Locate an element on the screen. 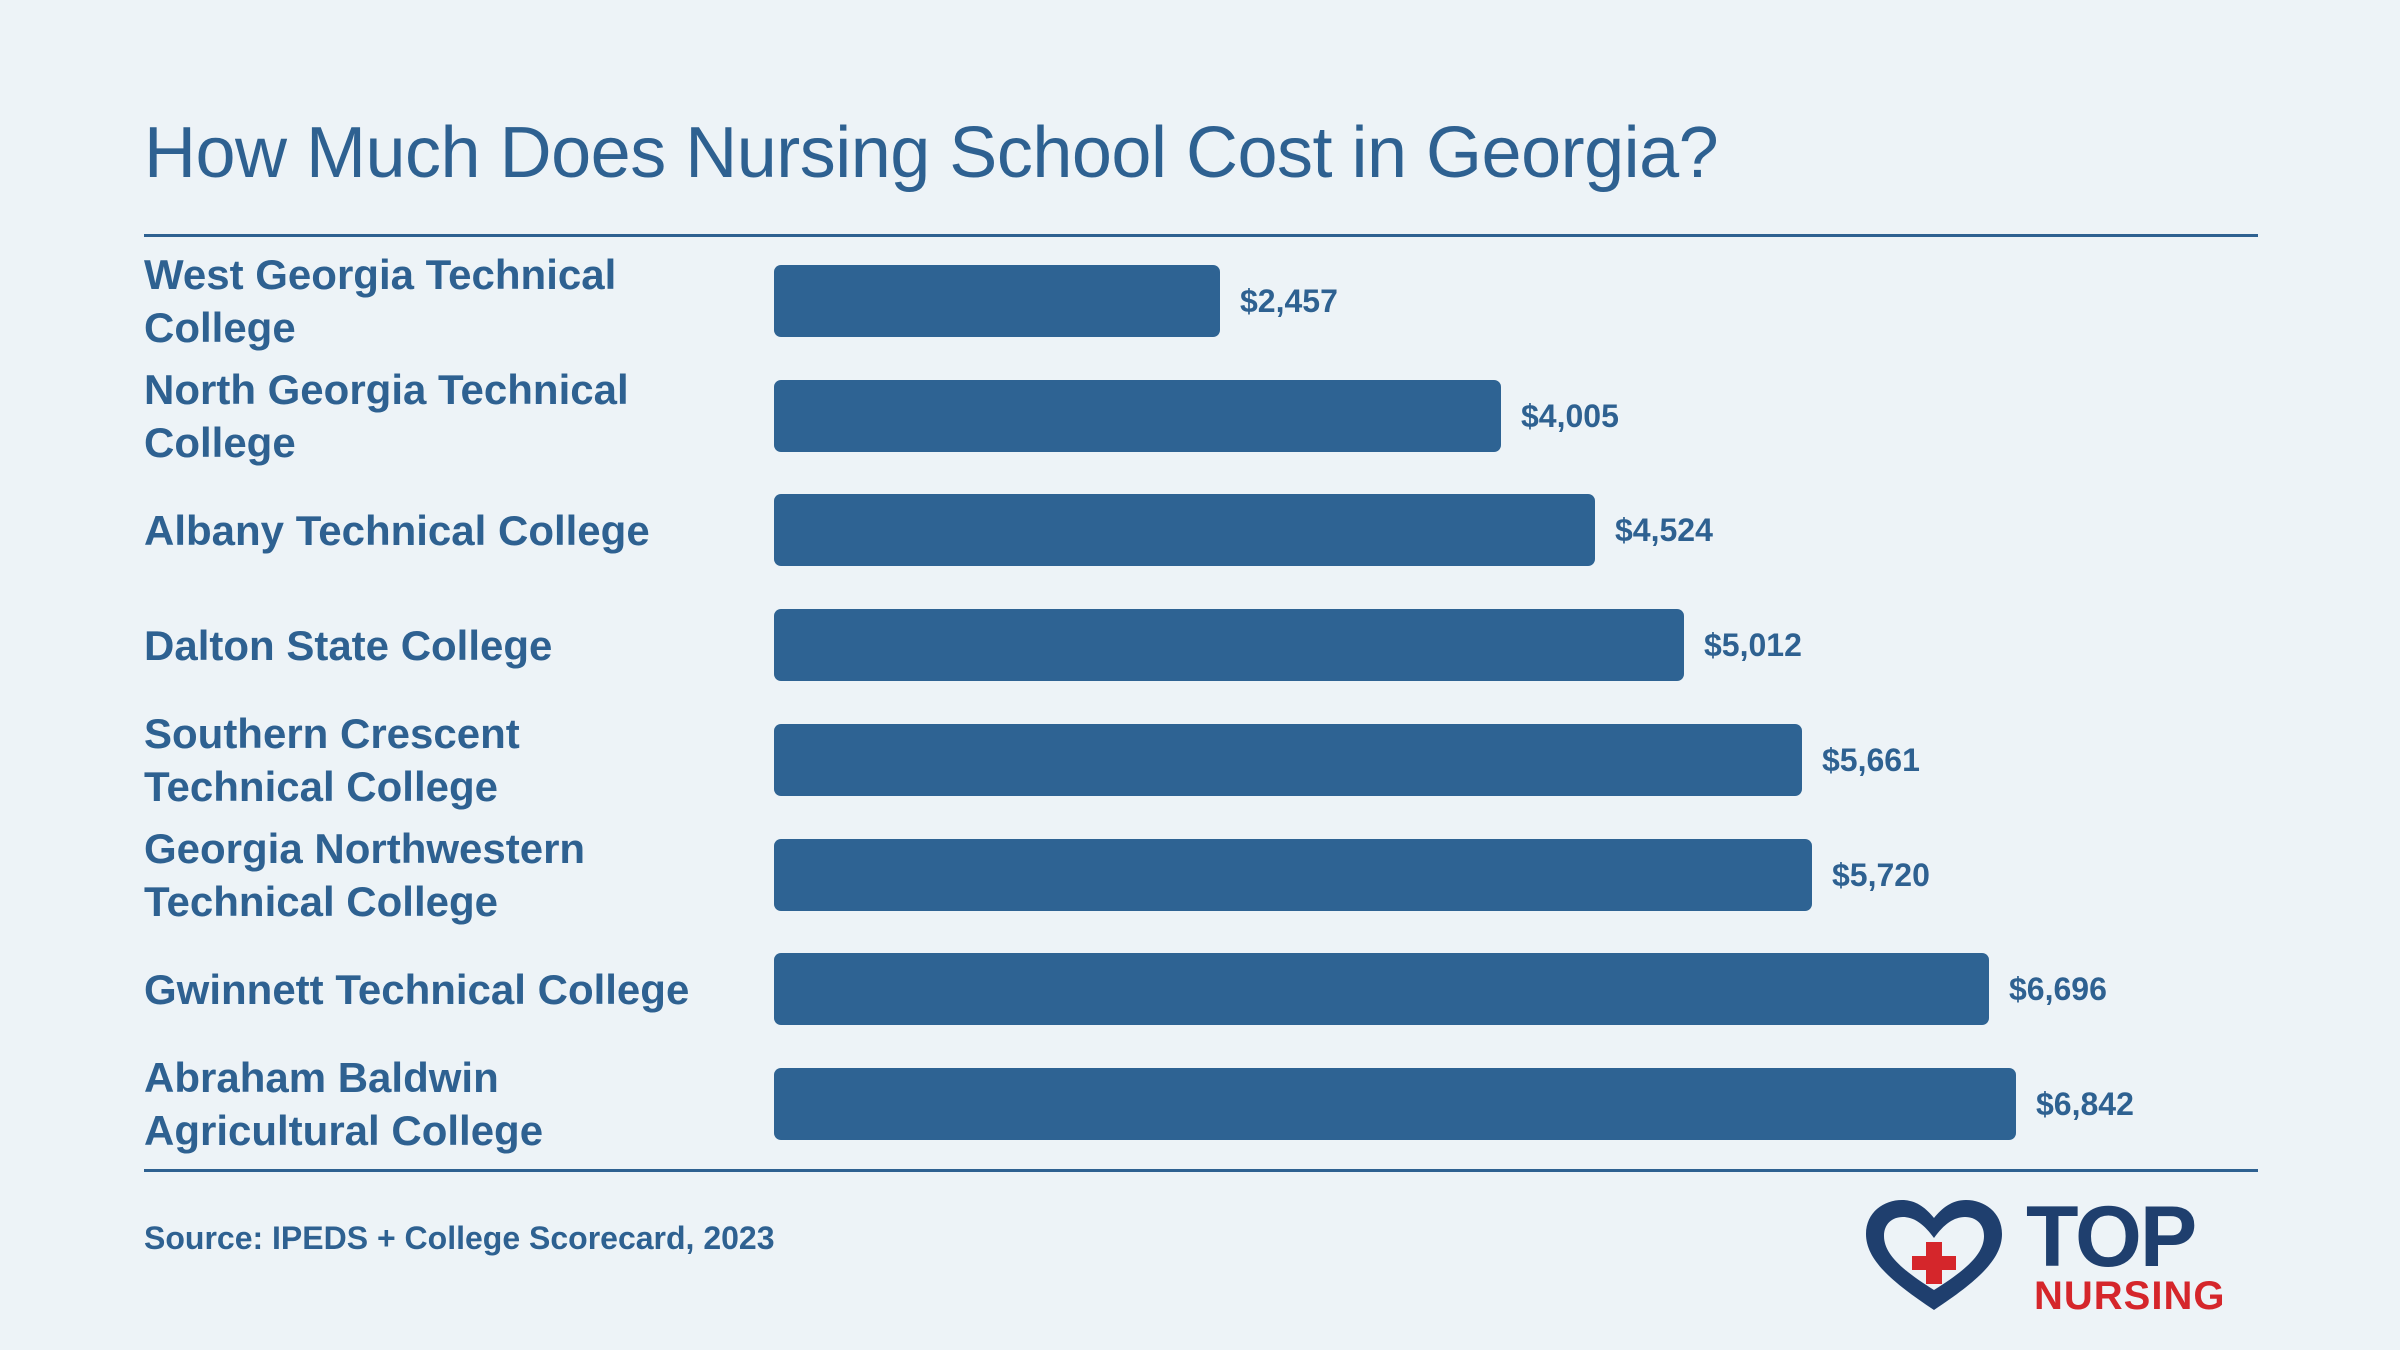 The height and width of the screenshot is (1350, 2400). value-label: $5,661 is located at coordinates (1871, 760).